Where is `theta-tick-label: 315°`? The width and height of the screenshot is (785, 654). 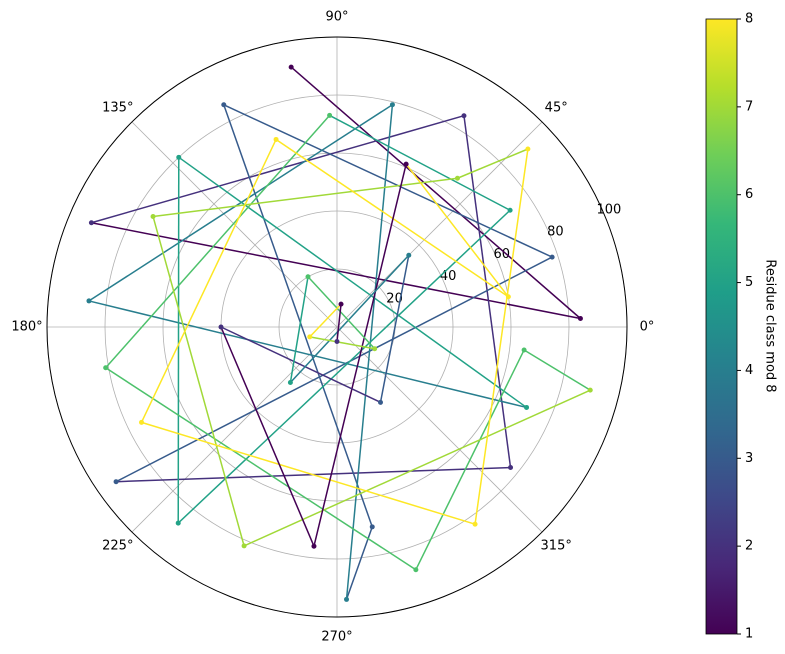 theta-tick-label: 315° is located at coordinates (556, 546).